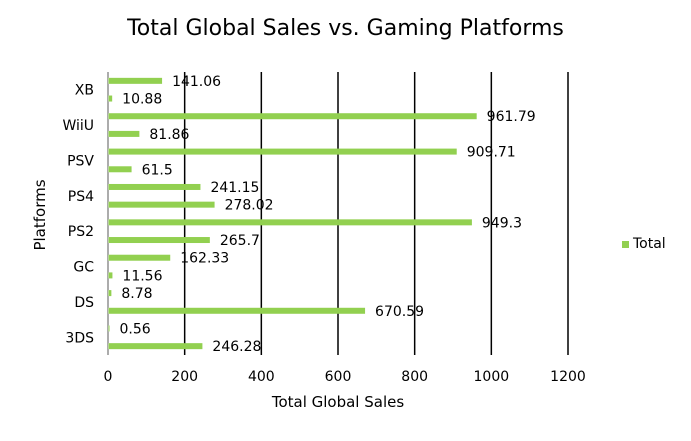 The height and width of the screenshot is (441, 691). Describe the element at coordinates (196, 82) in the screenshot. I see `data-label: 141.06` at that location.